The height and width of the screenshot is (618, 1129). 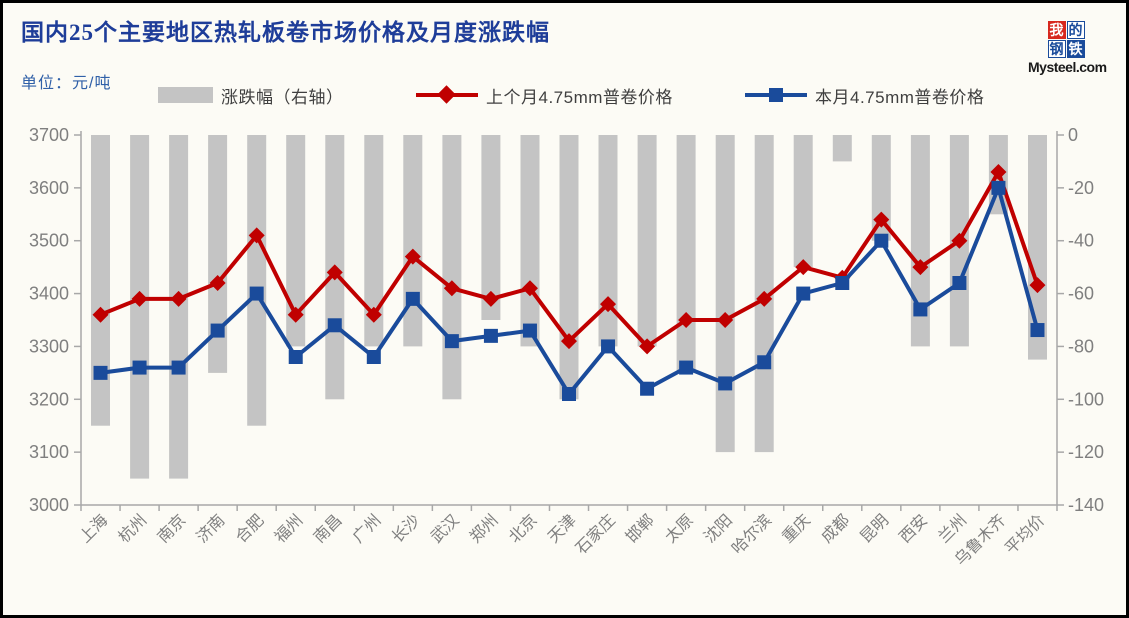 What do you see at coordinates (864, 96) in the screenshot?
I see `legend-item-this-month: 本月4.75mm普卷价格` at bounding box center [864, 96].